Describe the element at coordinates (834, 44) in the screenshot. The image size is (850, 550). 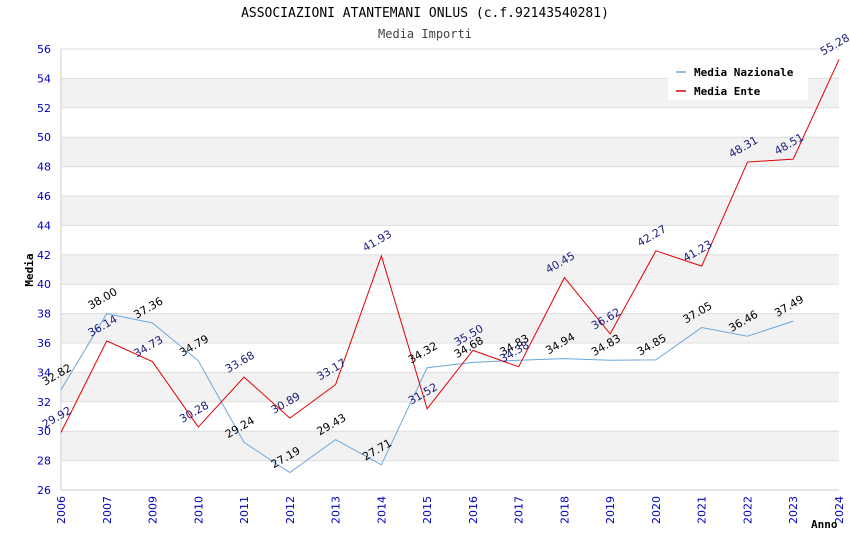
I see `data-label: 55.28` at that location.